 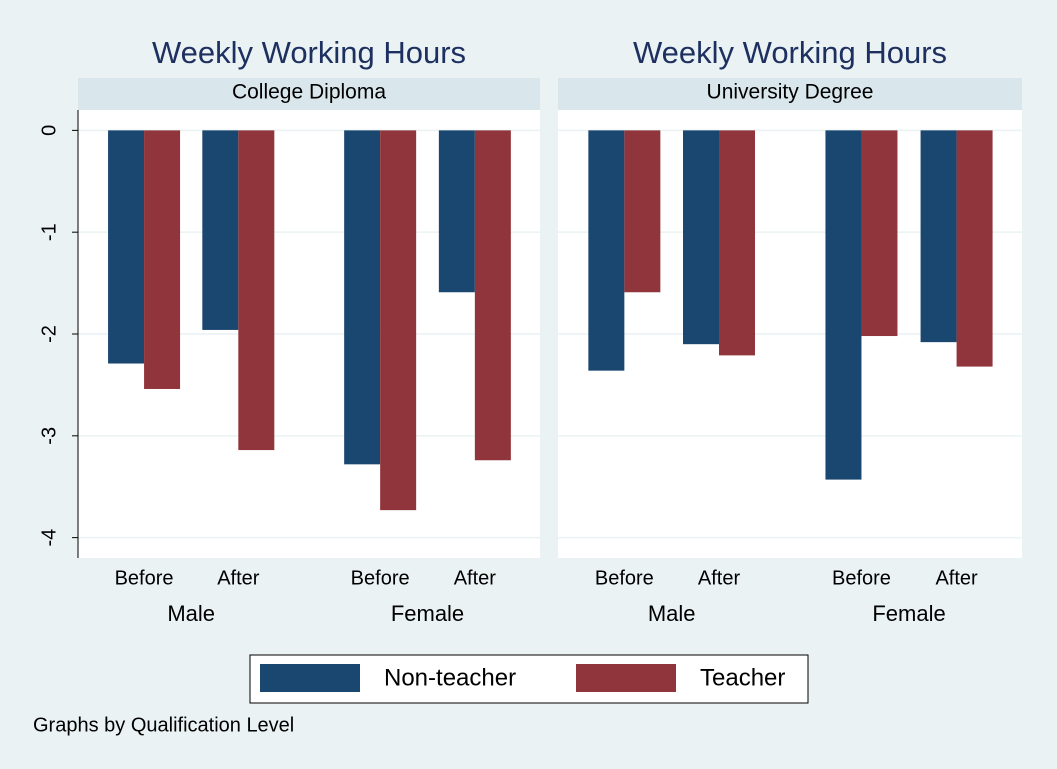 I want to click on y-tick-label: -3, so click(x=49, y=436).